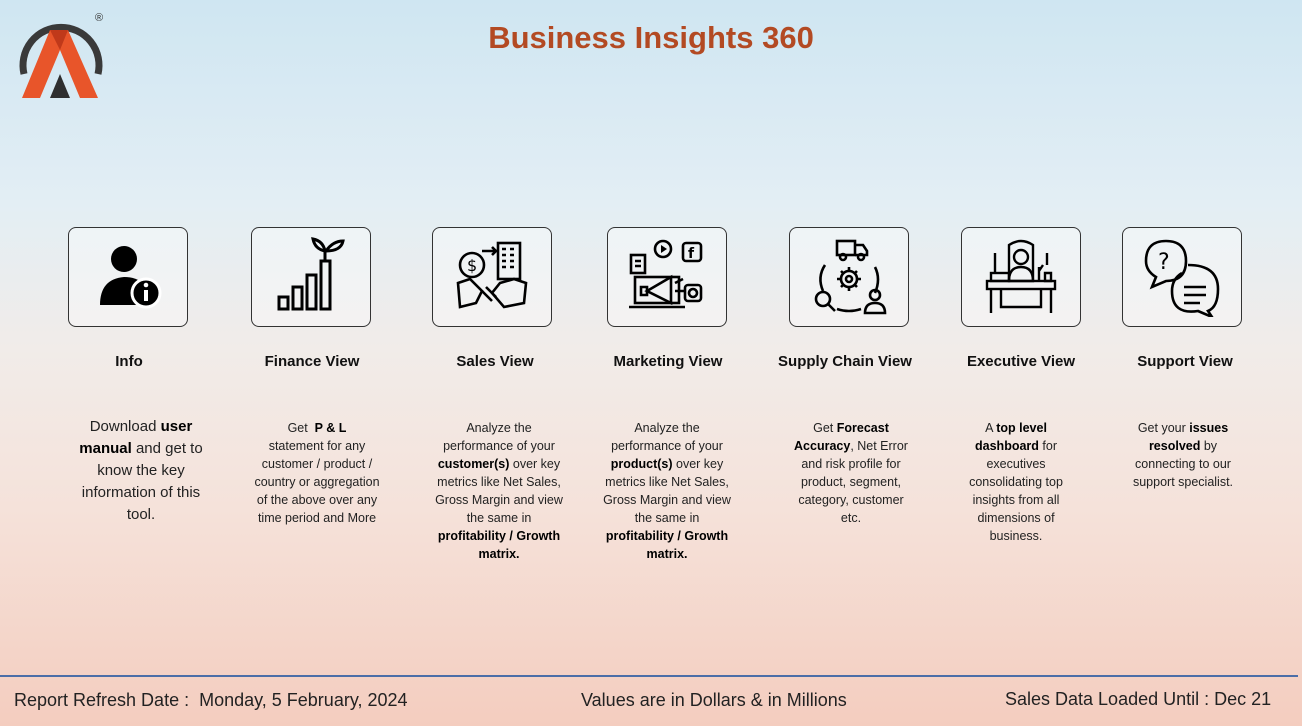 Image resolution: width=1302 pixels, height=726 pixels. I want to click on info-button, so click(128, 277).